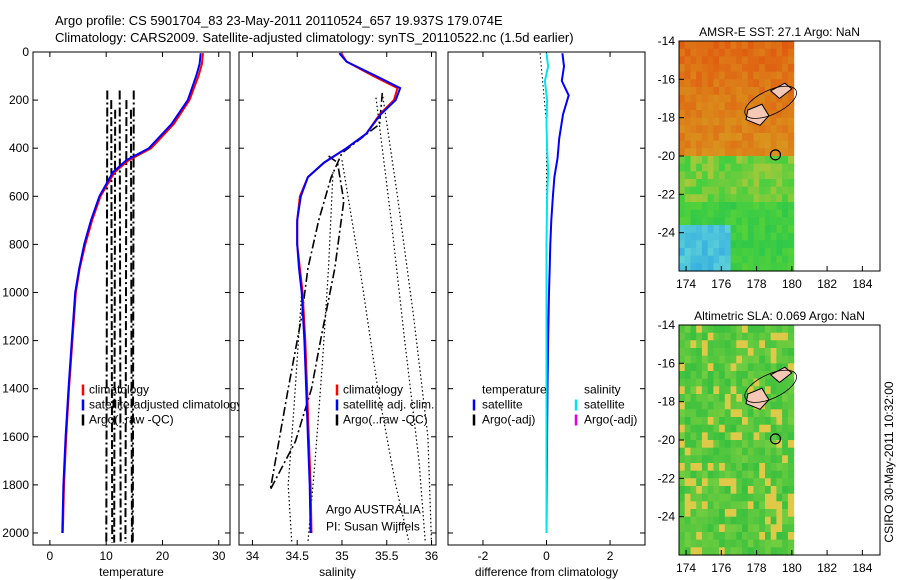 The width and height of the screenshot is (900, 580). I want to click on argo-dotted-line, so click(320, 357).